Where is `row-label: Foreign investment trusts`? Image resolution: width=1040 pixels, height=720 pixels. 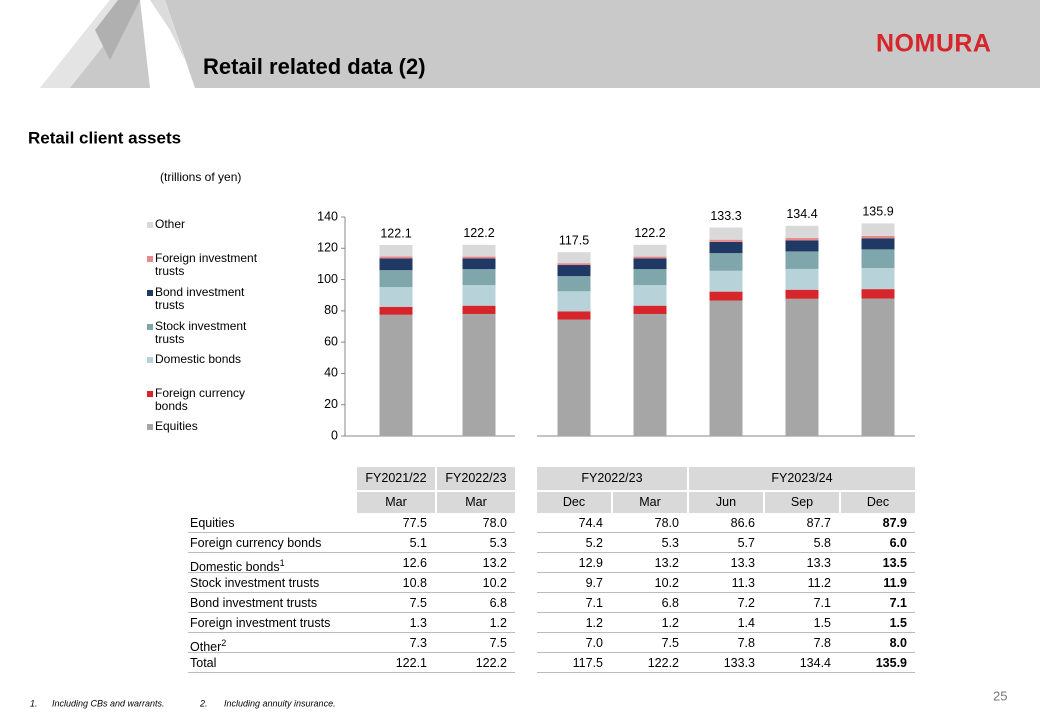
row-label: Foreign investment trusts is located at coordinates (351, 623).